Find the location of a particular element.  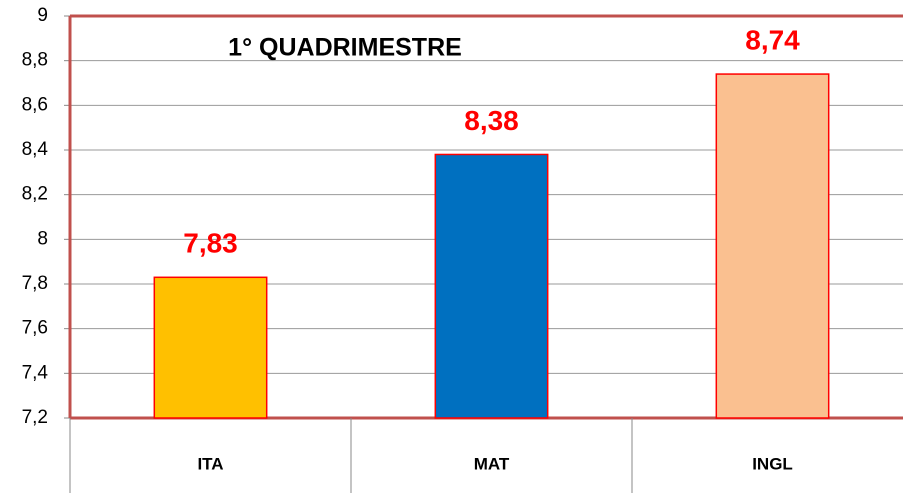

y-tick-label: 7,8 is located at coordinates (35, 283).